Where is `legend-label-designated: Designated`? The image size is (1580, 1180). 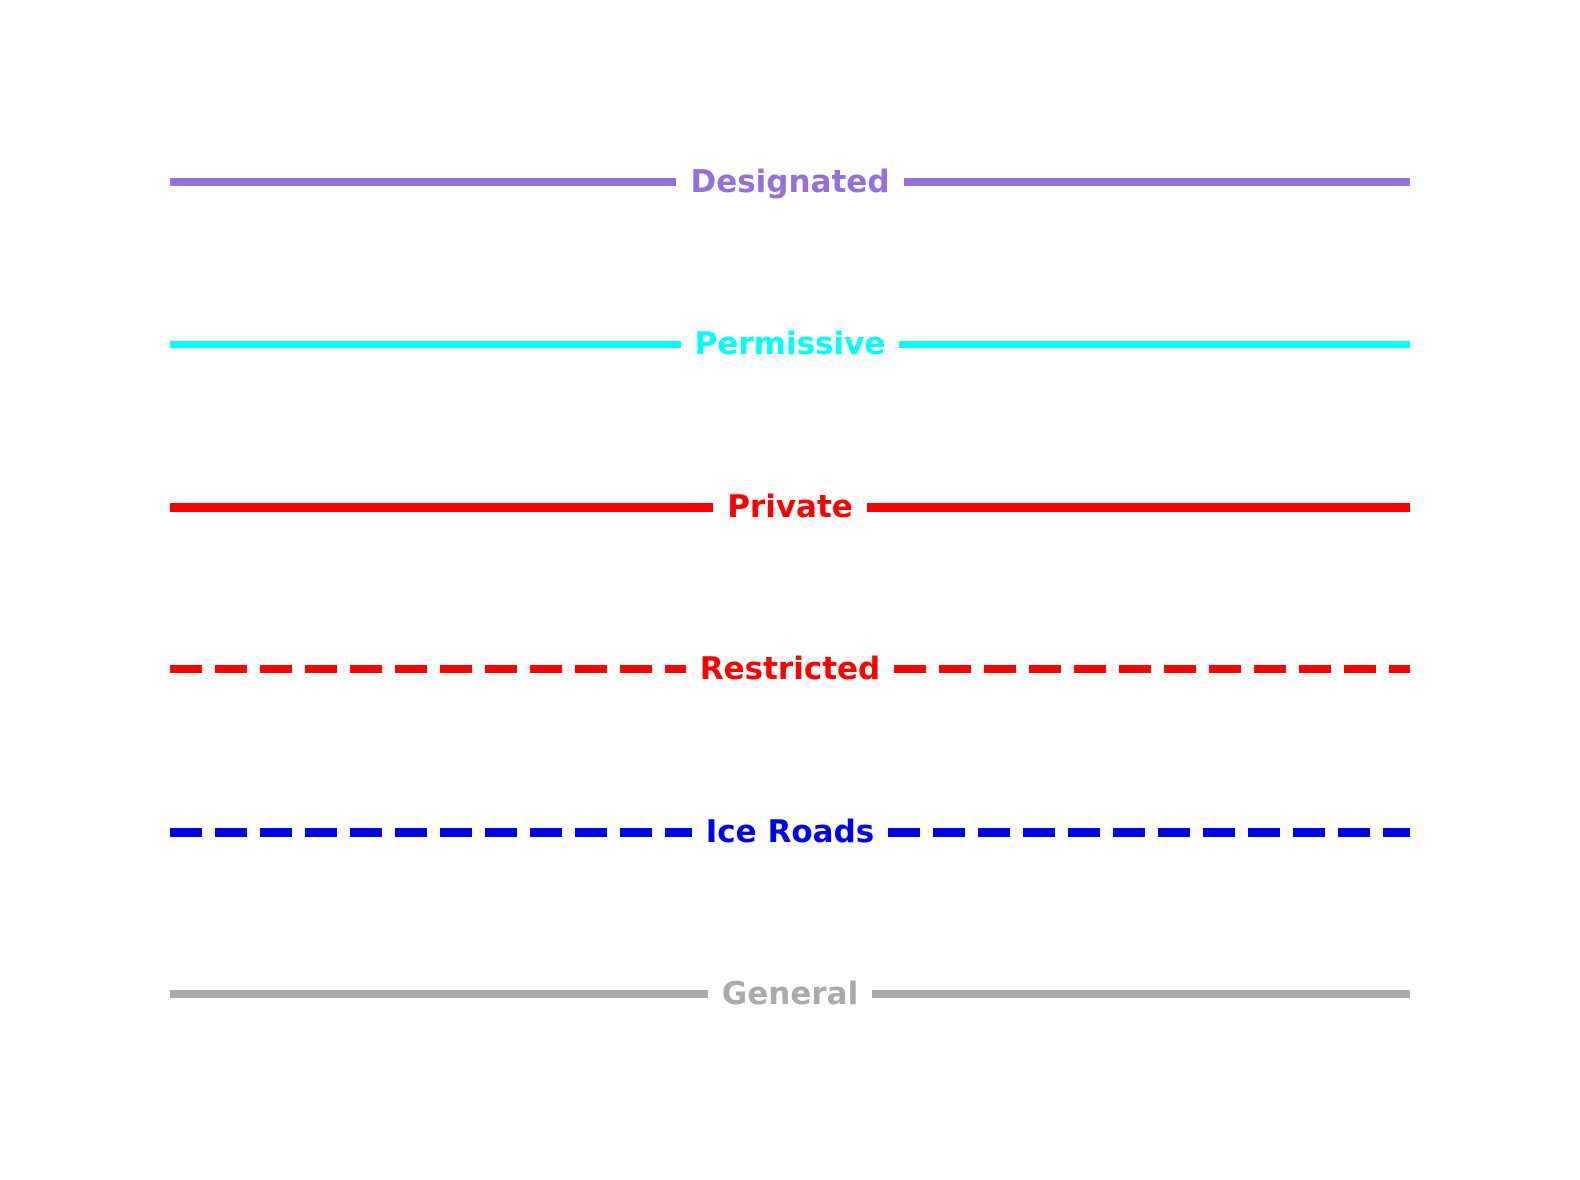 legend-label-designated: Designated is located at coordinates (790, 182).